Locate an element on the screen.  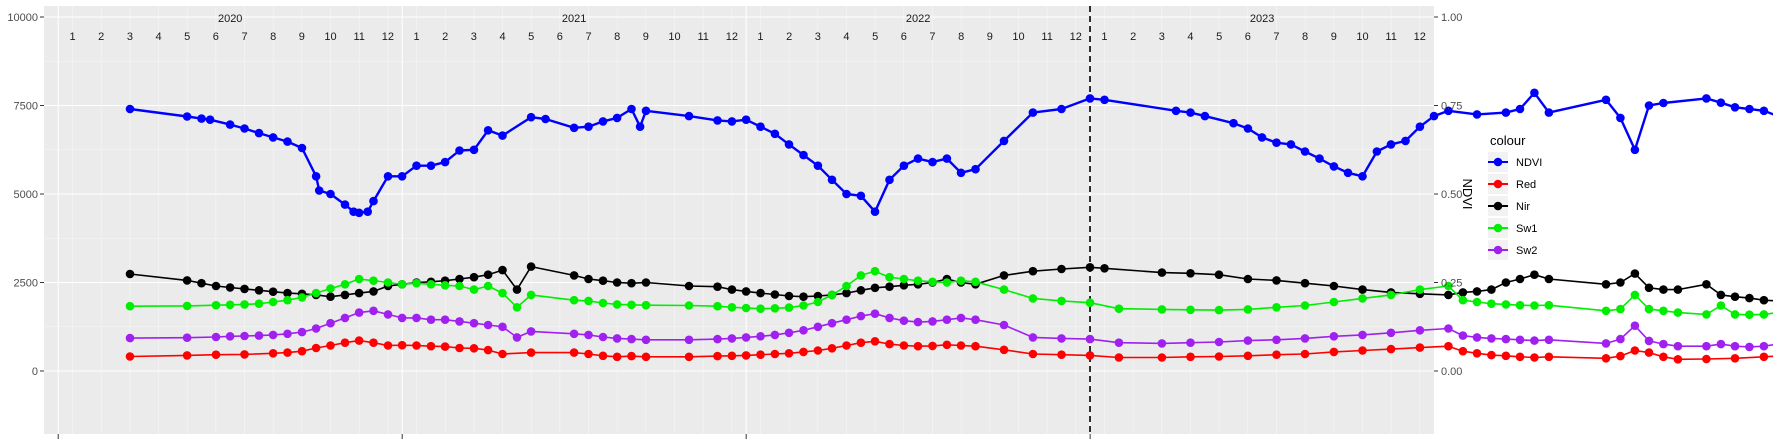
legend-label-sw1: Sw1 is located at coordinates (1526, 229).